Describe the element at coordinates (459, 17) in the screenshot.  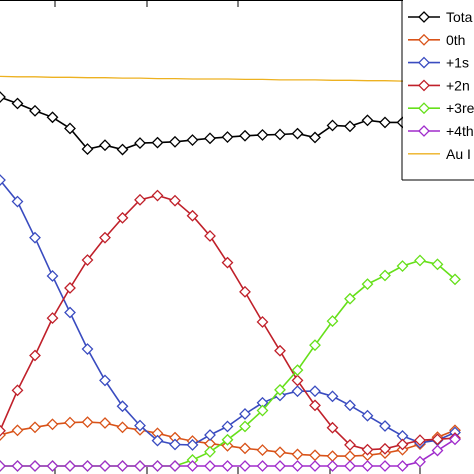
I see `legend-label: Tota` at that location.